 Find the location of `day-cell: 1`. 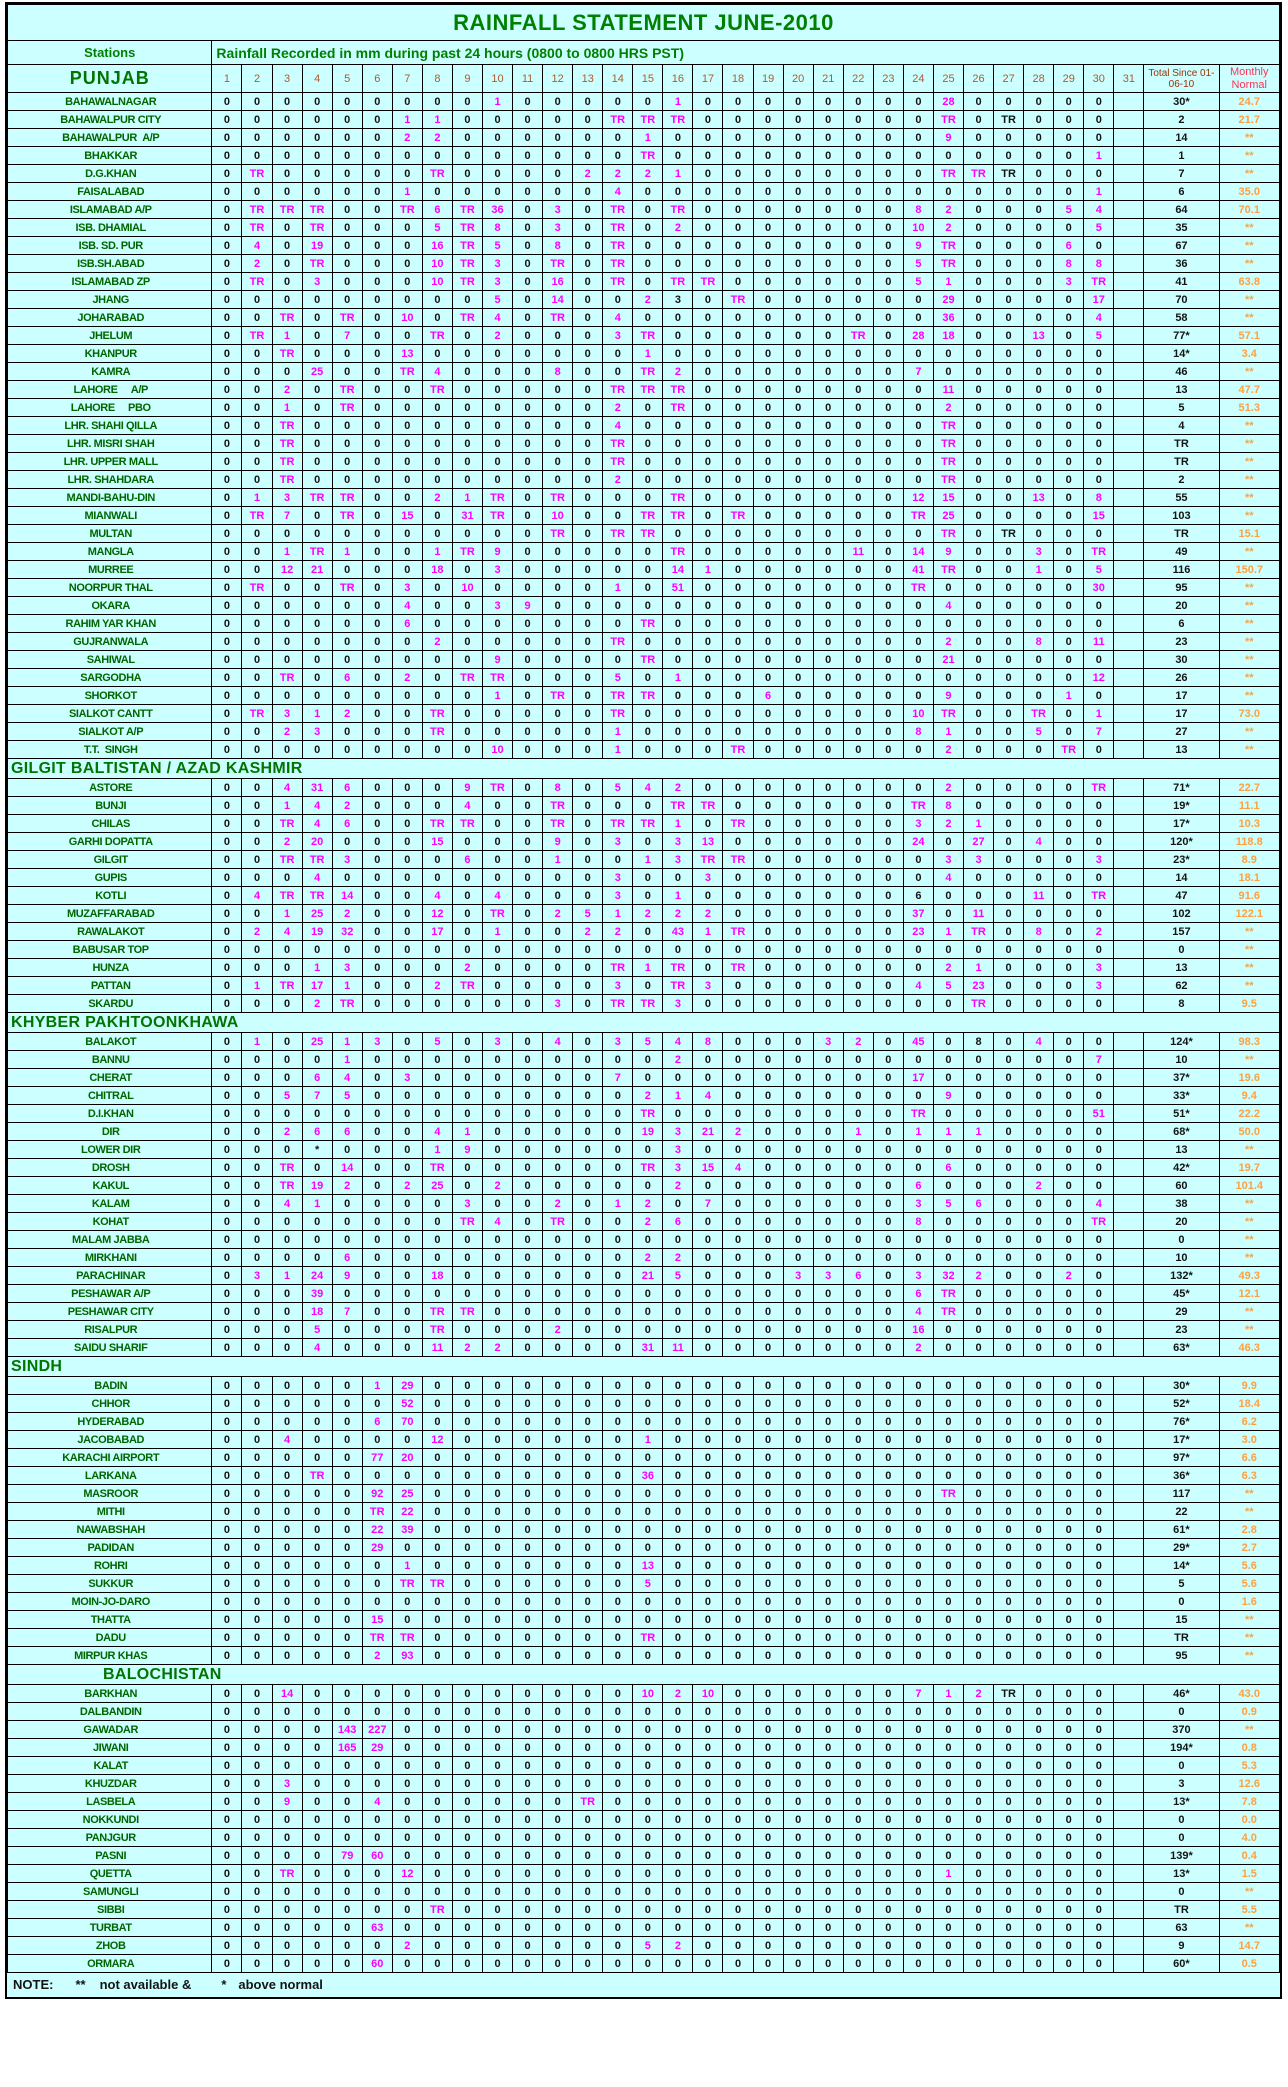

day-cell: 1 is located at coordinates (407, 119).